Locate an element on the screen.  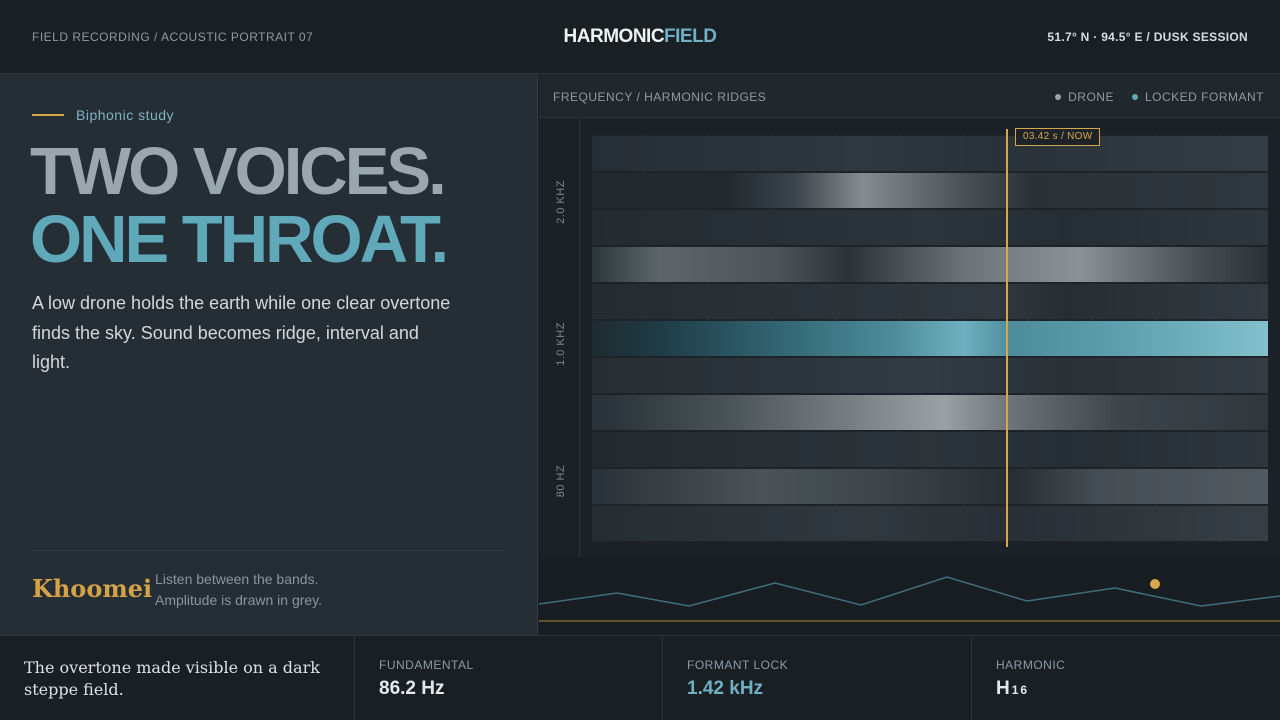
stat-label: FORMANT LOCK is located at coordinates (738, 665).